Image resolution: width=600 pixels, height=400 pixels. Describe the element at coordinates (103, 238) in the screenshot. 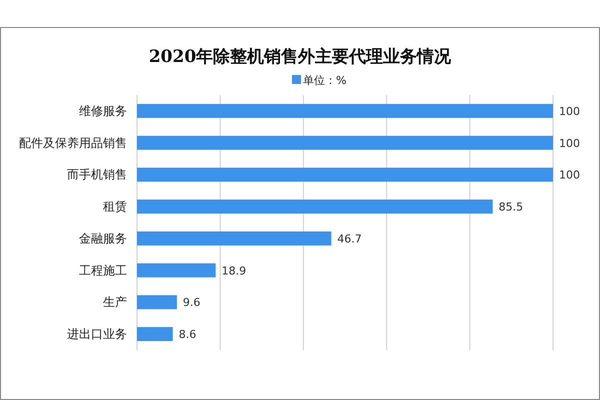

I see `y-tick-label: 金融服务` at that location.